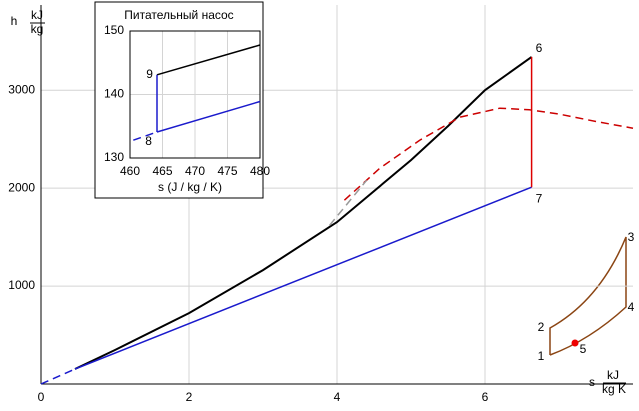  I want to click on x-tick-label: 0, so click(41, 397).